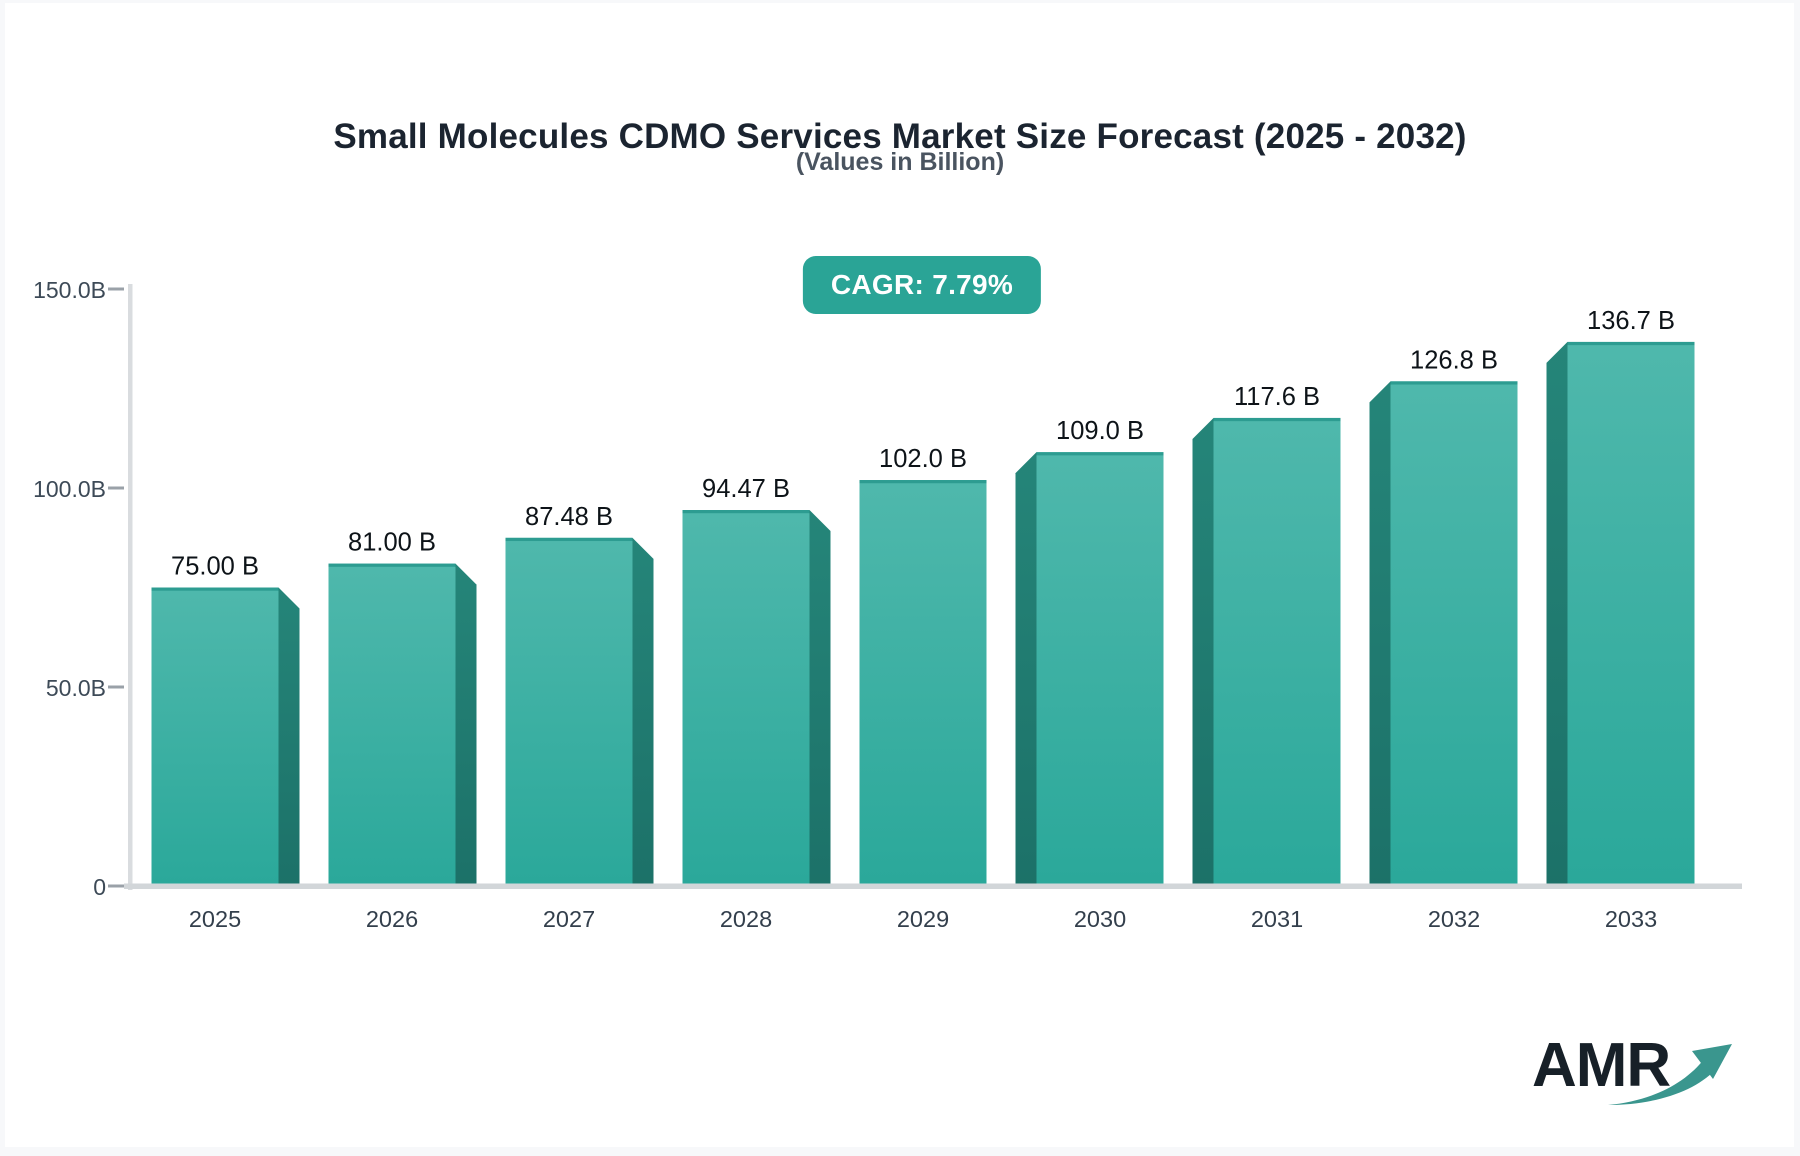  What do you see at coordinates (1277, 653) in the screenshot?
I see `bar-2031` at bounding box center [1277, 653].